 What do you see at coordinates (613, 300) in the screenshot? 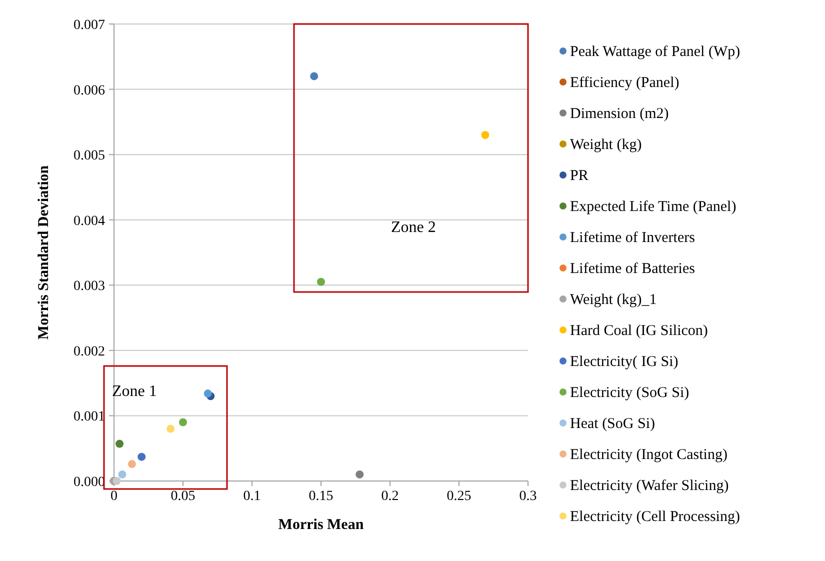
I see `legend-label: Weight (kg)_1` at bounding box center [613, 300].